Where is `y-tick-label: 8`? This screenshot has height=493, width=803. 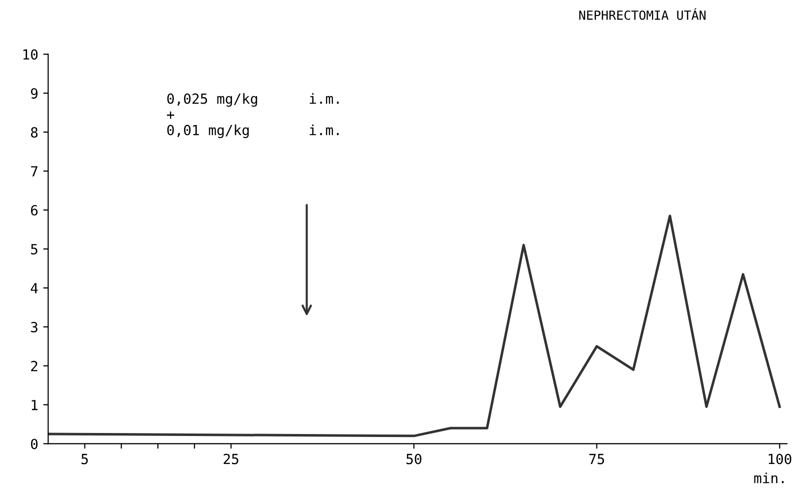
y-tick-label: 8 is located at coordinates (34, 132).